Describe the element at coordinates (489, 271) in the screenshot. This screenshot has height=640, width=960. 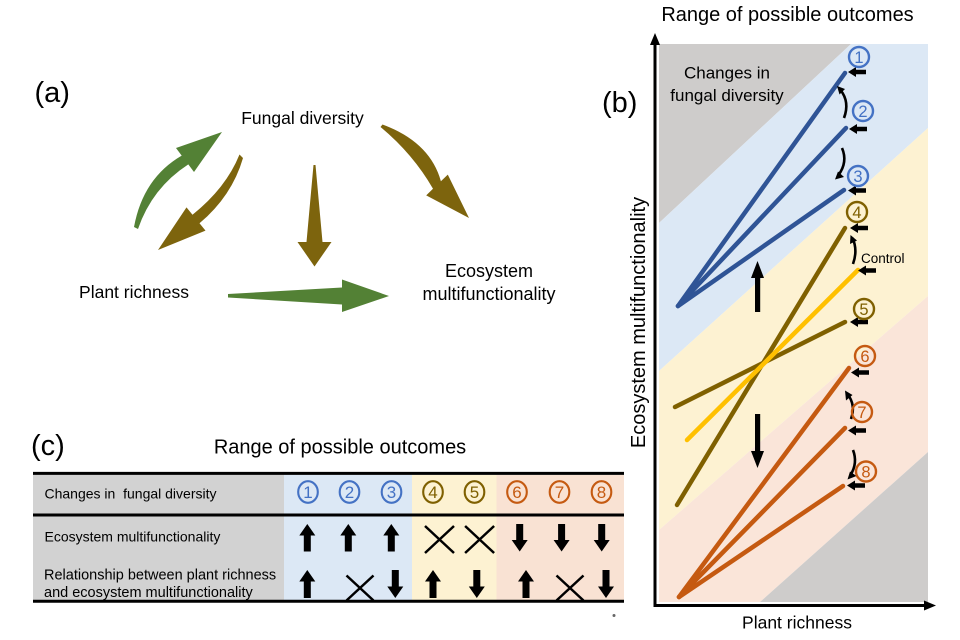
I see `svg-text: Ecosystem` at that location.